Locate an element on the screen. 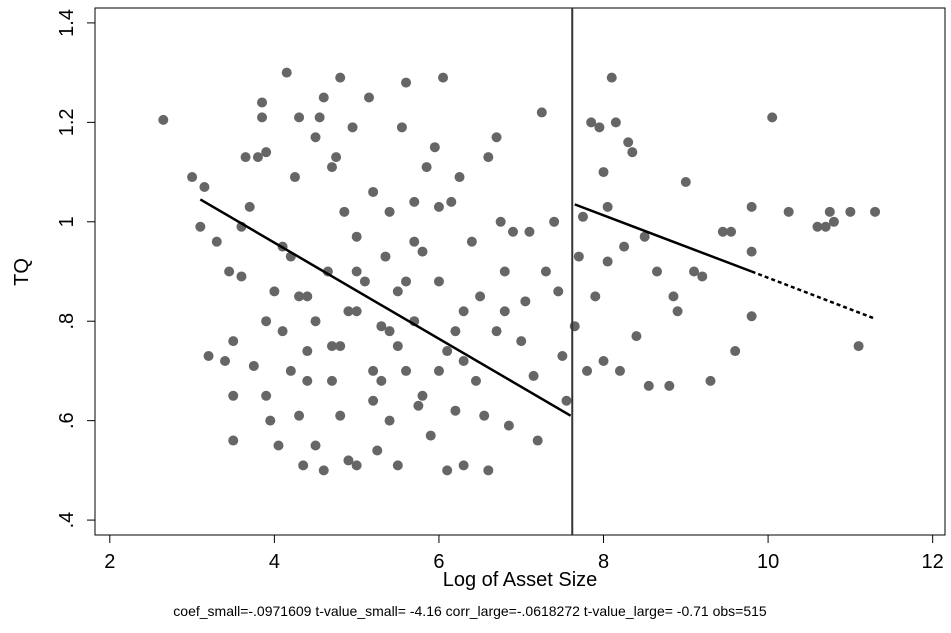 This screenshot has width=951, height=633. y-tick-label: 1 is located at coordinates (67, 221).